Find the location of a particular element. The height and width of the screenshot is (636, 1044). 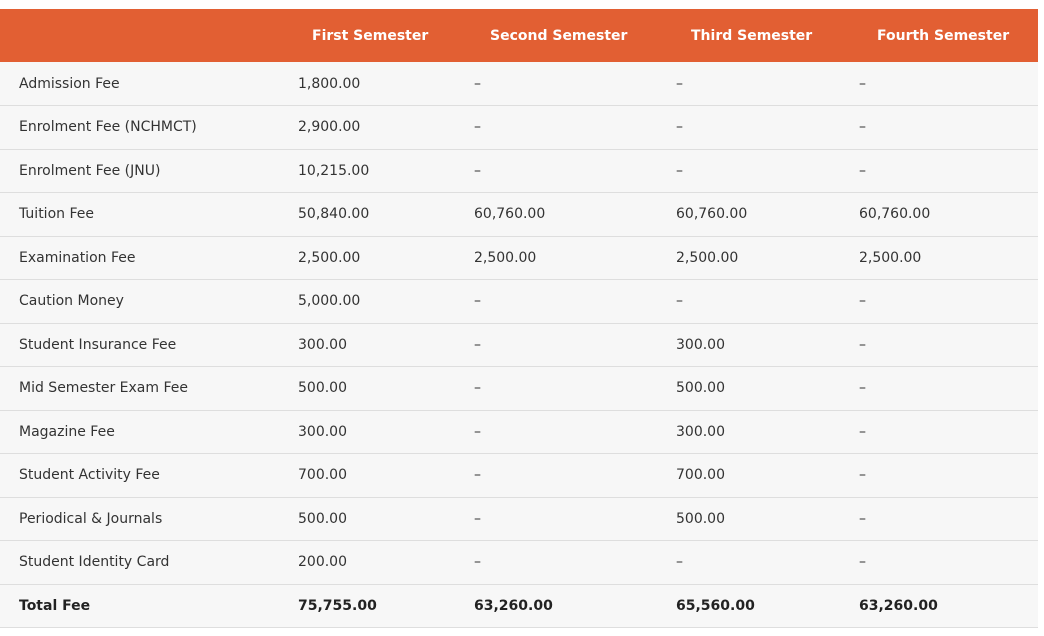

row-label: Student Insurance Fee is located at coordinates (98, 344).